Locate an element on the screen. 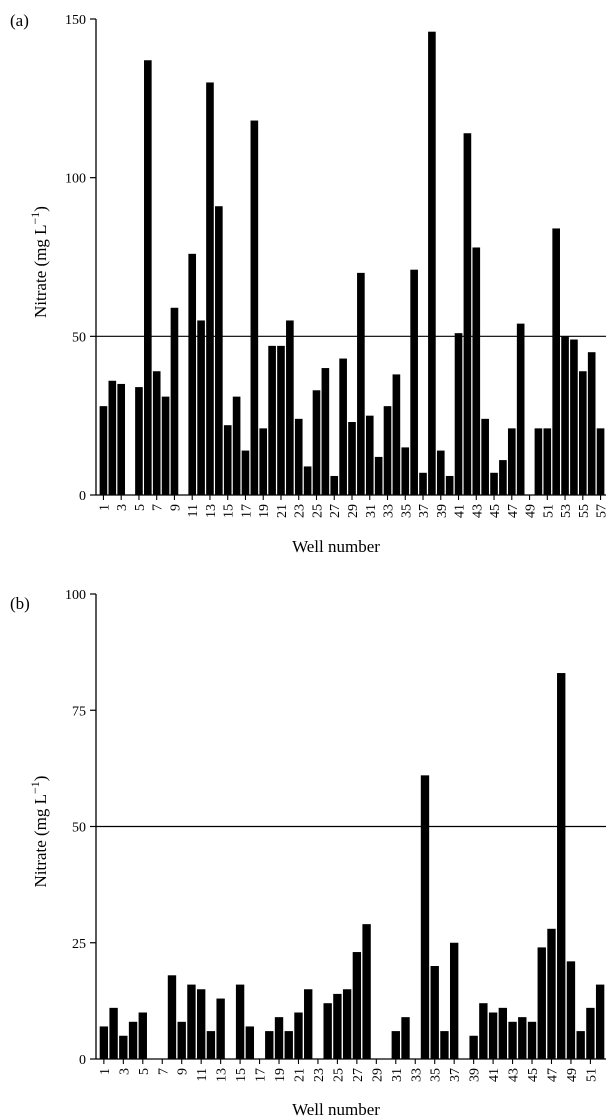 This screenshot has height=1117, width=609. y-axis-title: Nitrate (mg L−1) is located at coordinates (39, 832).